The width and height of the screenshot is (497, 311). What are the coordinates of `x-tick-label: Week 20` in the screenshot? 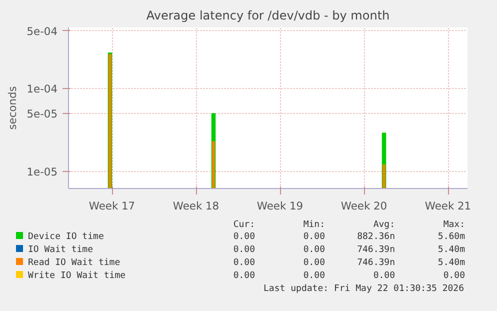 It's located at (364, 206).